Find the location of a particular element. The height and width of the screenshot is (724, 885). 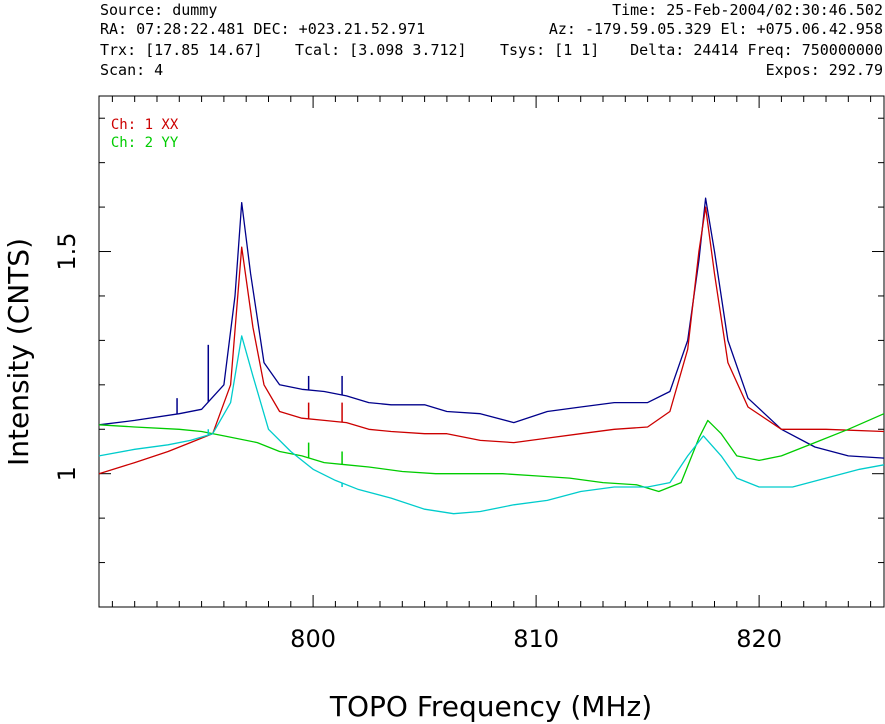

legend-ch1-label: Ch: 1 XX is located at coordinates (144, 125).